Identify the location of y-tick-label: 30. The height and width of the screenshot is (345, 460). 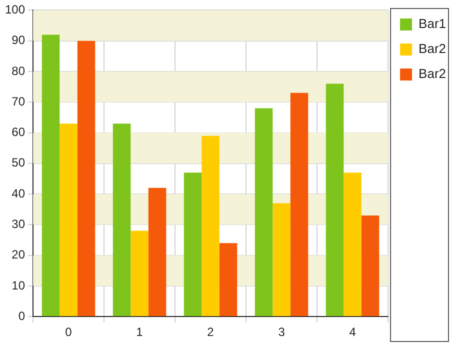
(19, 223).